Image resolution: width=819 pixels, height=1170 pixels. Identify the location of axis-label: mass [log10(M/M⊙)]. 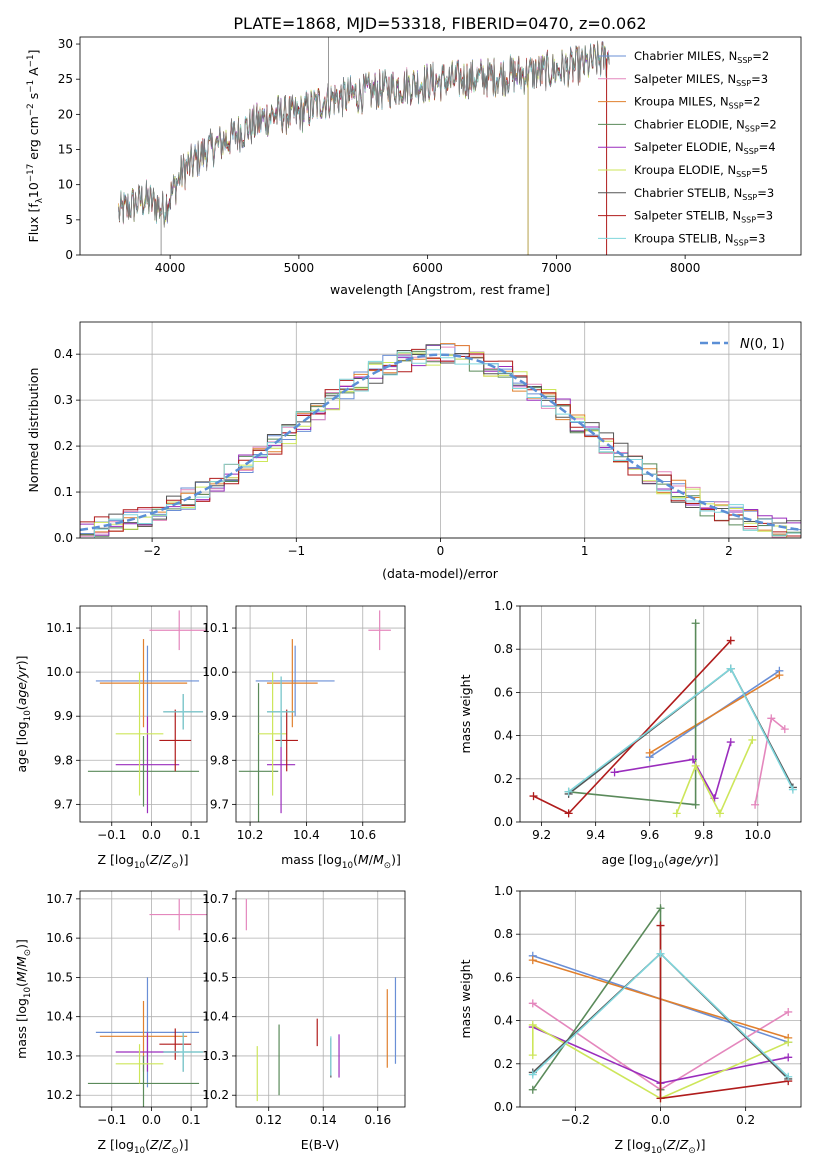
(23, 999).